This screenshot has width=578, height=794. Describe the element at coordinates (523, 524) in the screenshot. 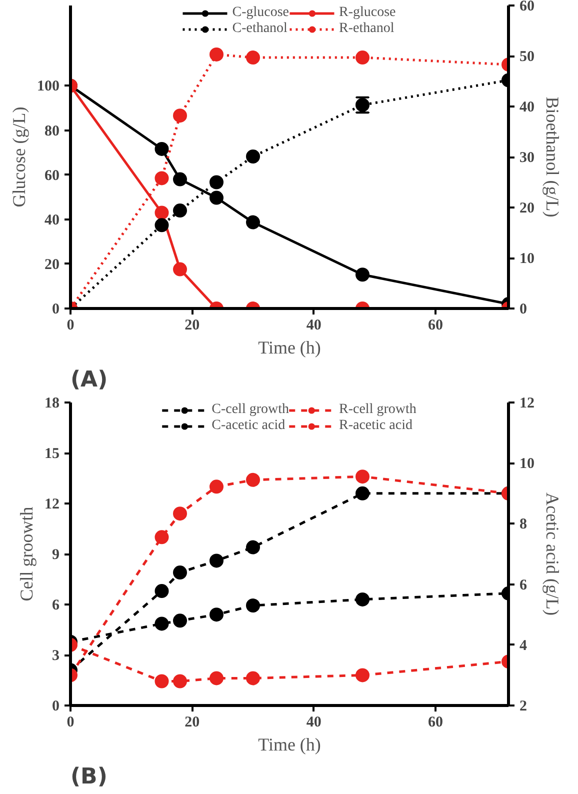

I see `y2-tick-label: 8` at that location.